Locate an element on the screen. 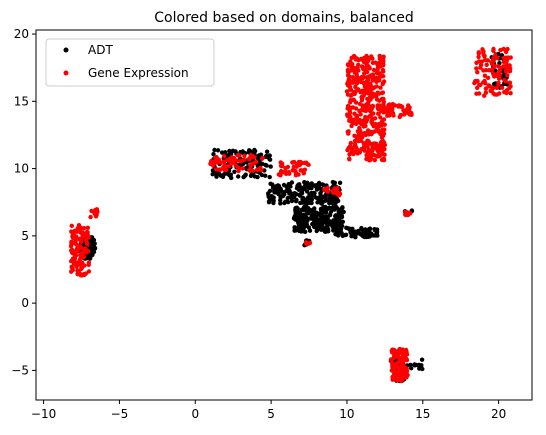 The height and width of the screenshot is (435, 546). y-tick-label: −5 is located at coordinates (20, 370).